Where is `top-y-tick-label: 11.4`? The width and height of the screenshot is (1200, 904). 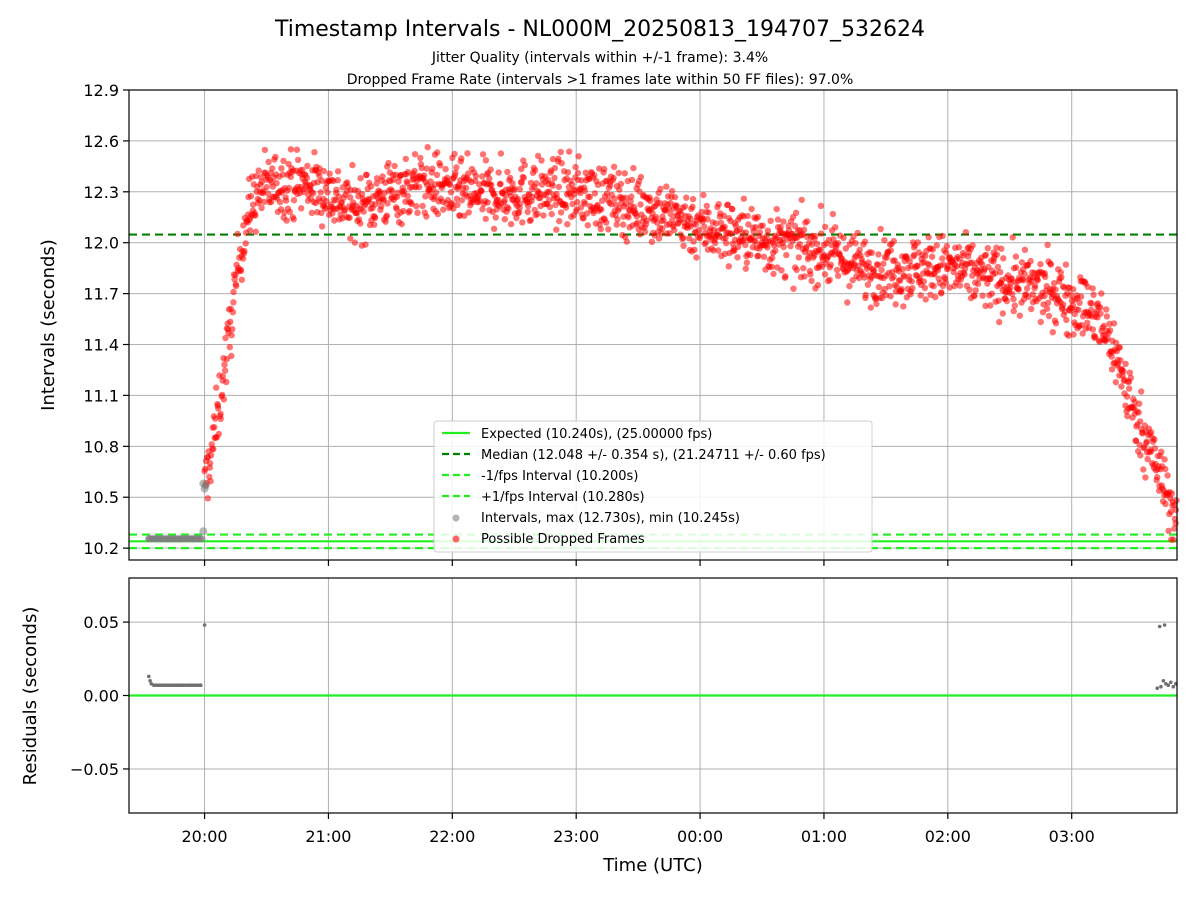 top-y-tick-label: 11.4 is located at coordinates (101, 345).